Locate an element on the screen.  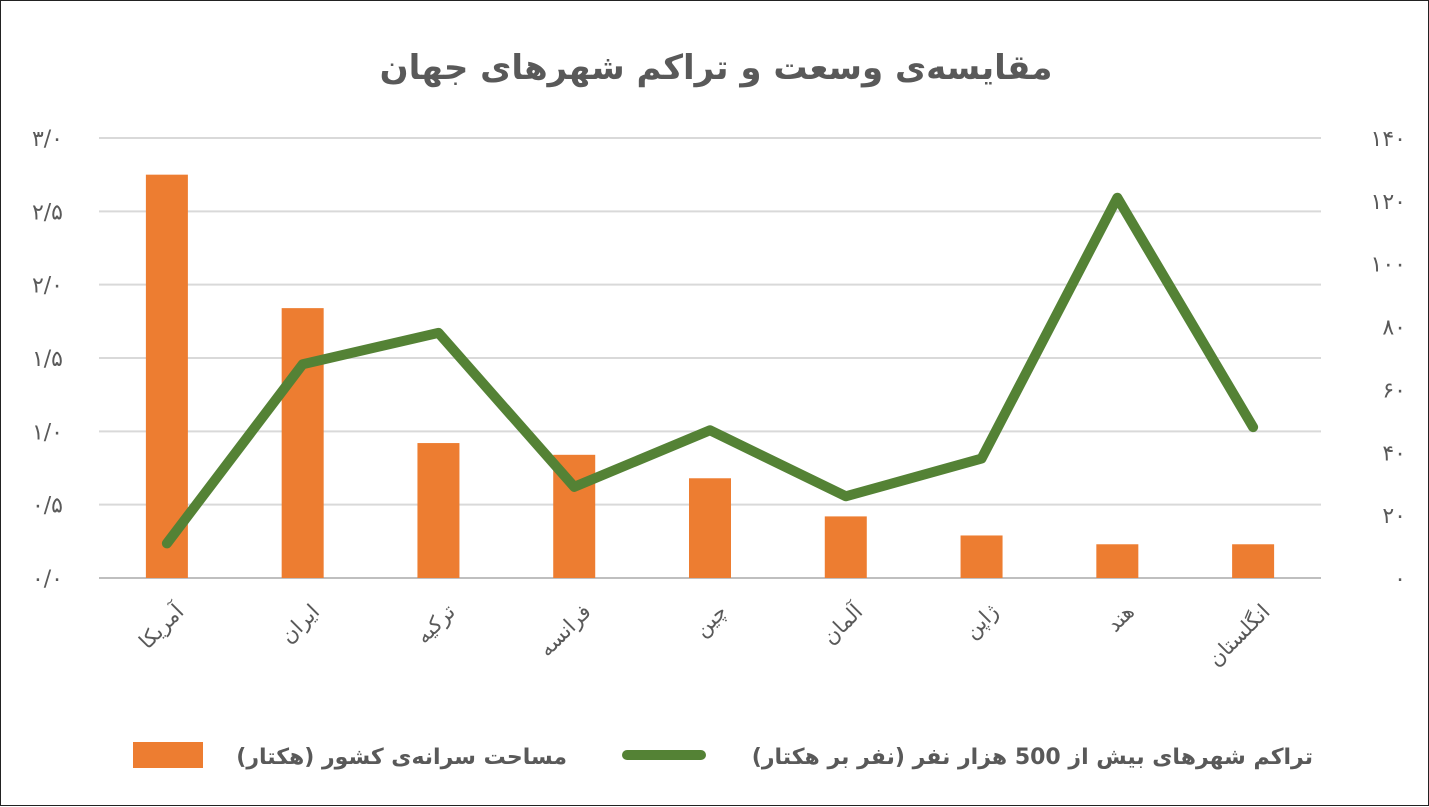
right-tick-label: ۴۰ is located at coordinates (1394, 453).